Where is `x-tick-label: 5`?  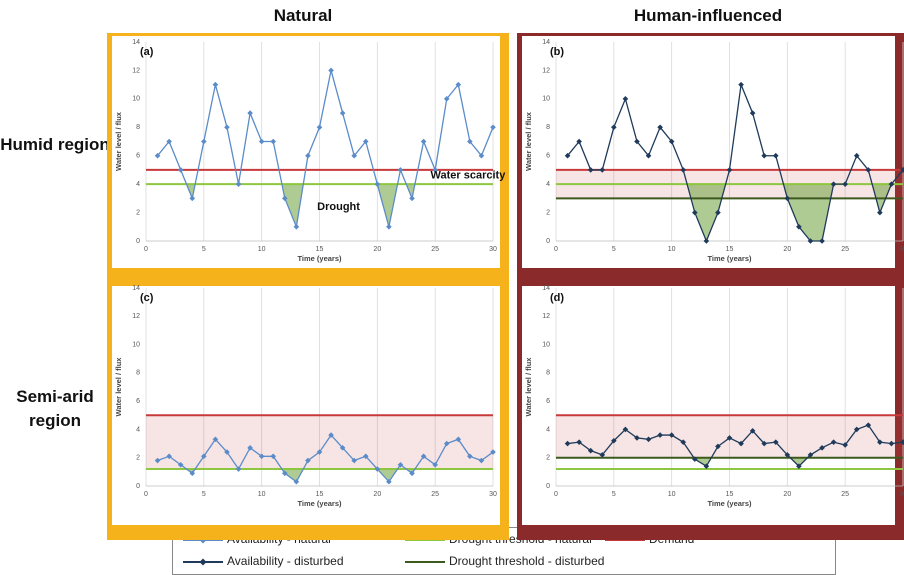
x-tick-label: 5 is located at coordinates (204, 249).